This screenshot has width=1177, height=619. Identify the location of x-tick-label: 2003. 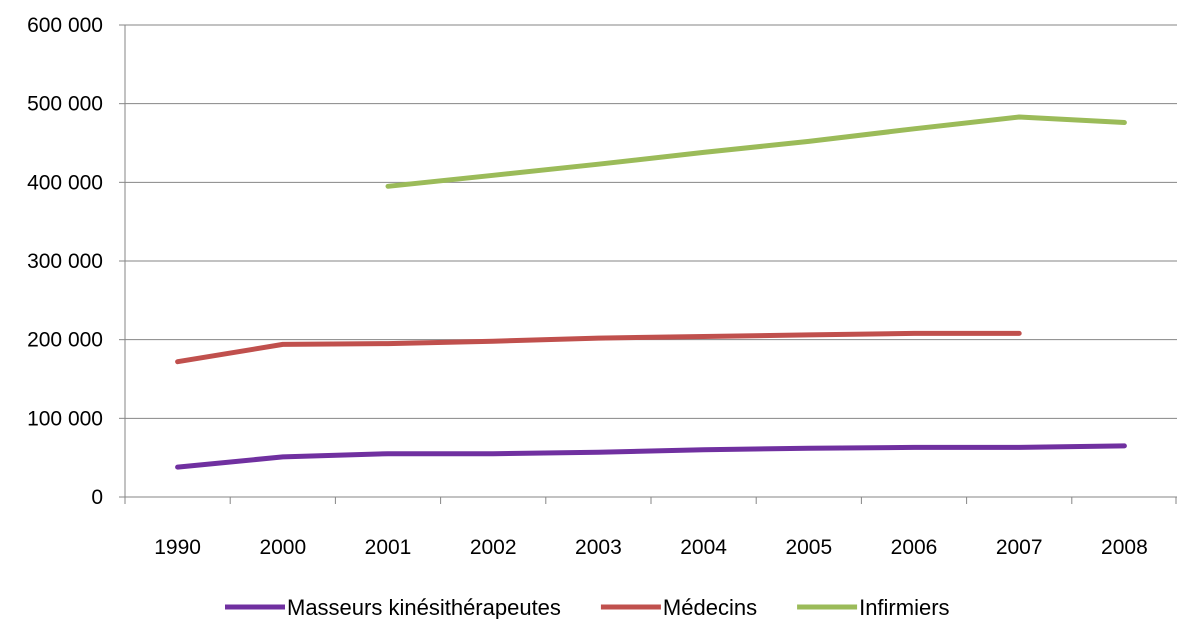
(598, 547).